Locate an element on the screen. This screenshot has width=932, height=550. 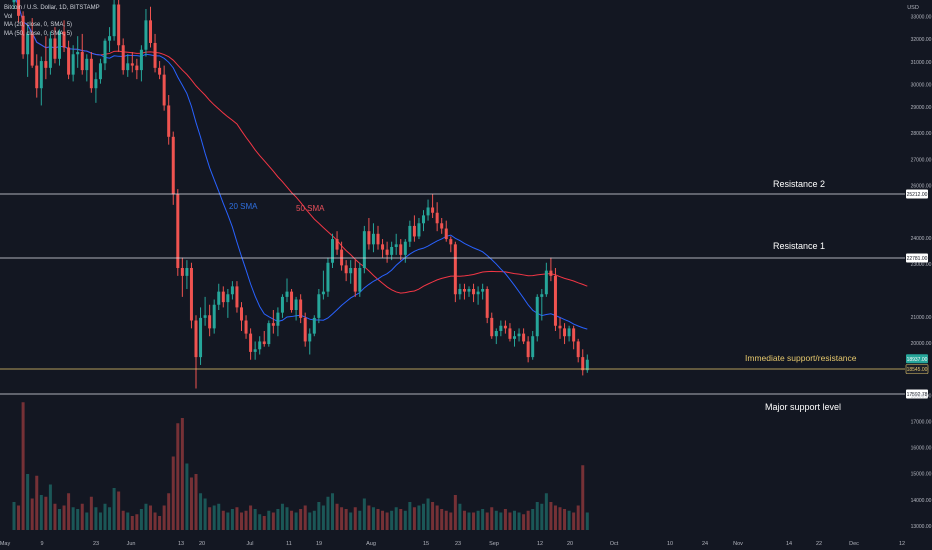
x-tick-label: Dec is located at coordinates (854, 544).